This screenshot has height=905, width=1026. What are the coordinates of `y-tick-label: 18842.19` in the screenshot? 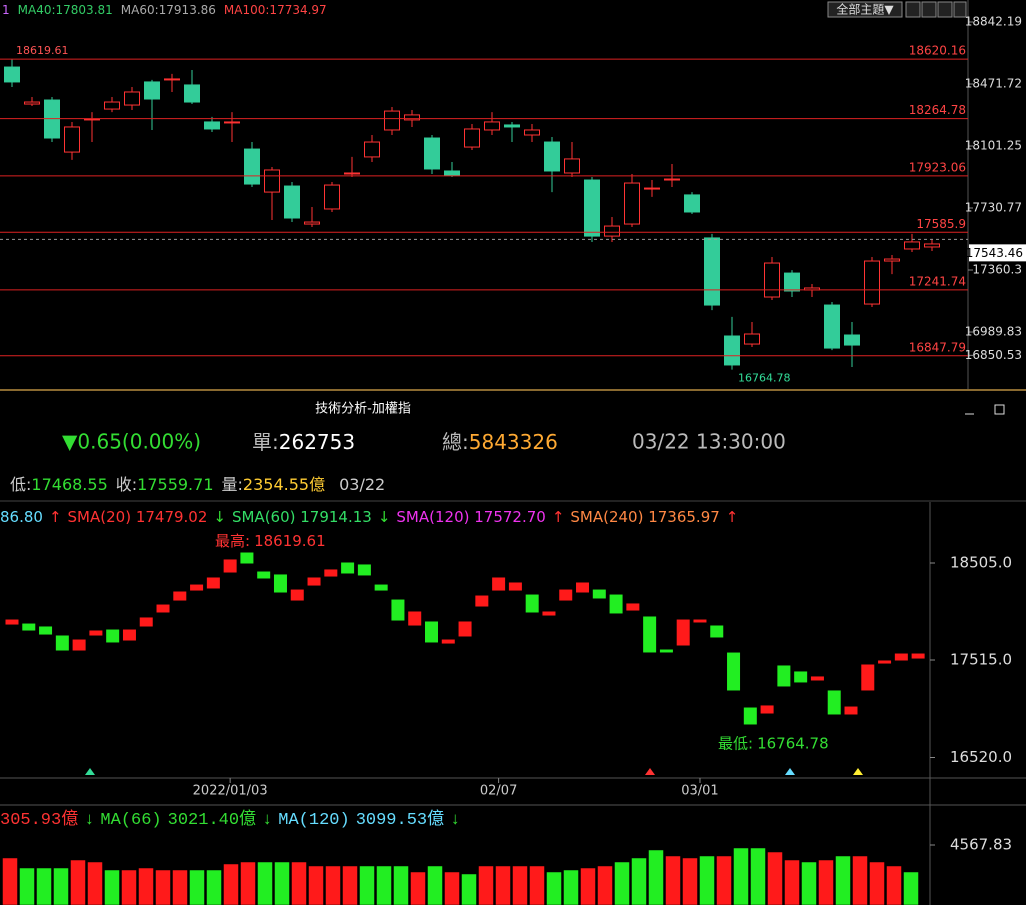 It's located at (993, 21).